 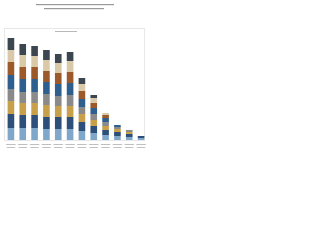 I want to click on plot-caption-illegible, so click(x=66, y=31).